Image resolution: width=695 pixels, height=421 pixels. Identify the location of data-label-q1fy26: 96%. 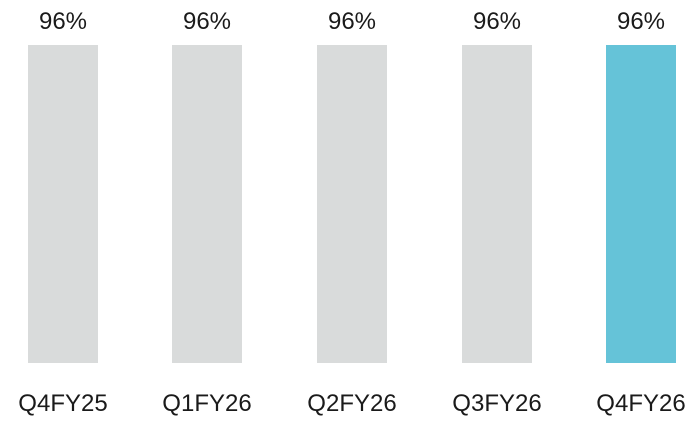
(207, 21).